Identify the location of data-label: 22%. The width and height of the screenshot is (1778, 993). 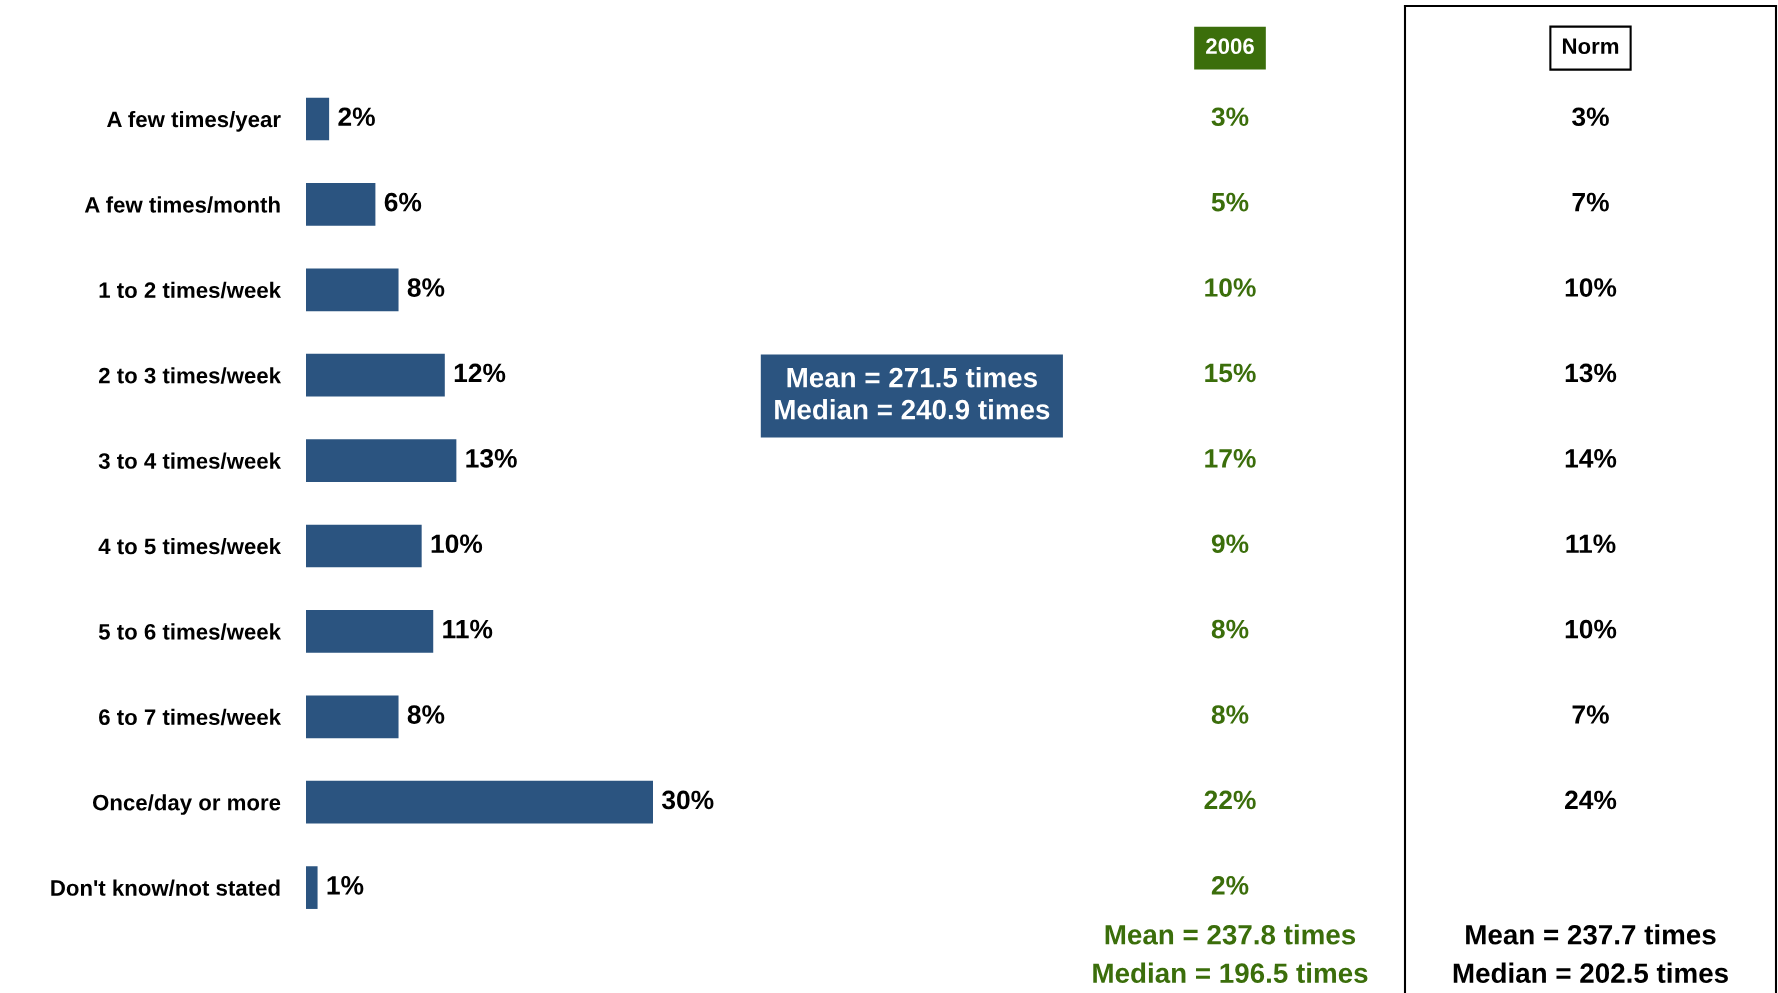
(1230, 800).